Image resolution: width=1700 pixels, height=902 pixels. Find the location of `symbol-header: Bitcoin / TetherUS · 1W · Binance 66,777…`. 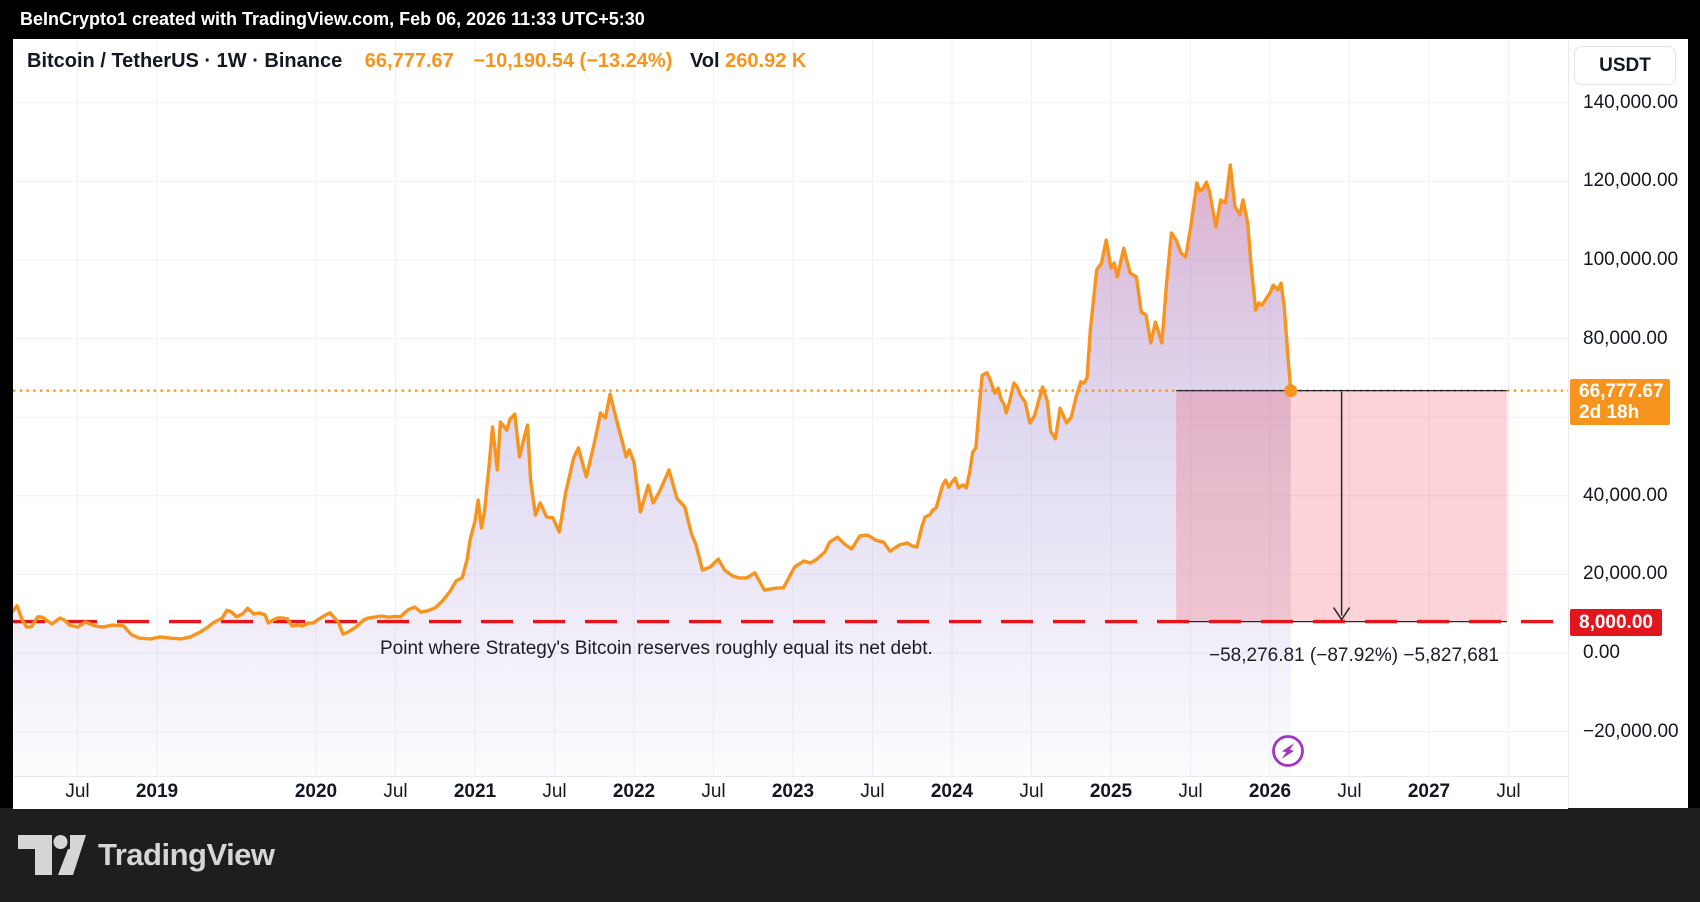

symbol-header: Bitcoin / TetherUS · 1W · Binance 66,777… is located at coordinates (416, 61).